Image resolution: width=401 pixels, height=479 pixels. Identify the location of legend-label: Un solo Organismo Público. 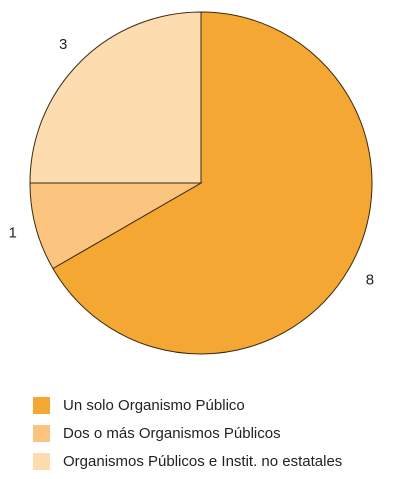
(154, 405).